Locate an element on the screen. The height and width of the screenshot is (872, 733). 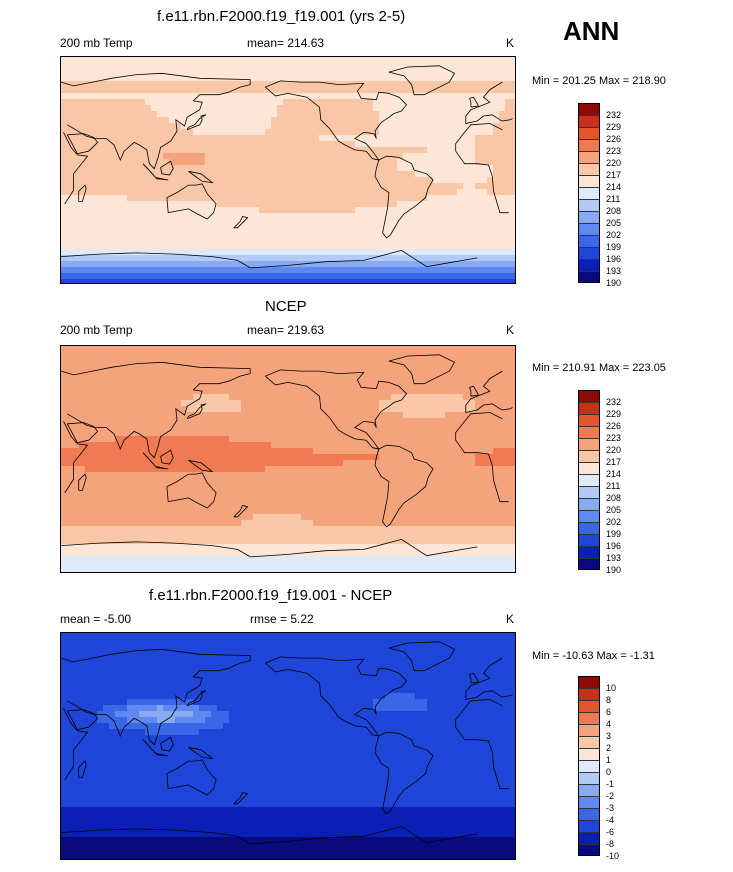
colorbar-label: -2 is located at coordinates (610, 796).